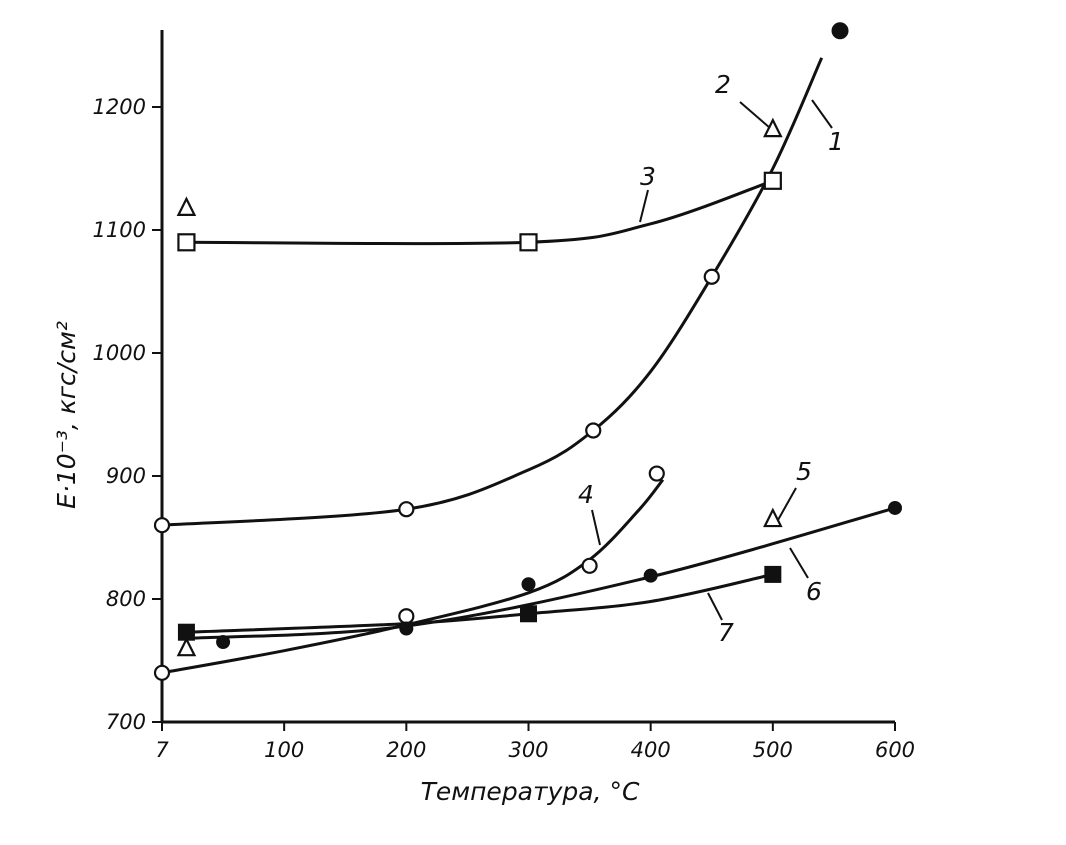 The width and height of the screenshot is (1066, 845). I want to click on curve-label-2: 2, so click(723, 84).